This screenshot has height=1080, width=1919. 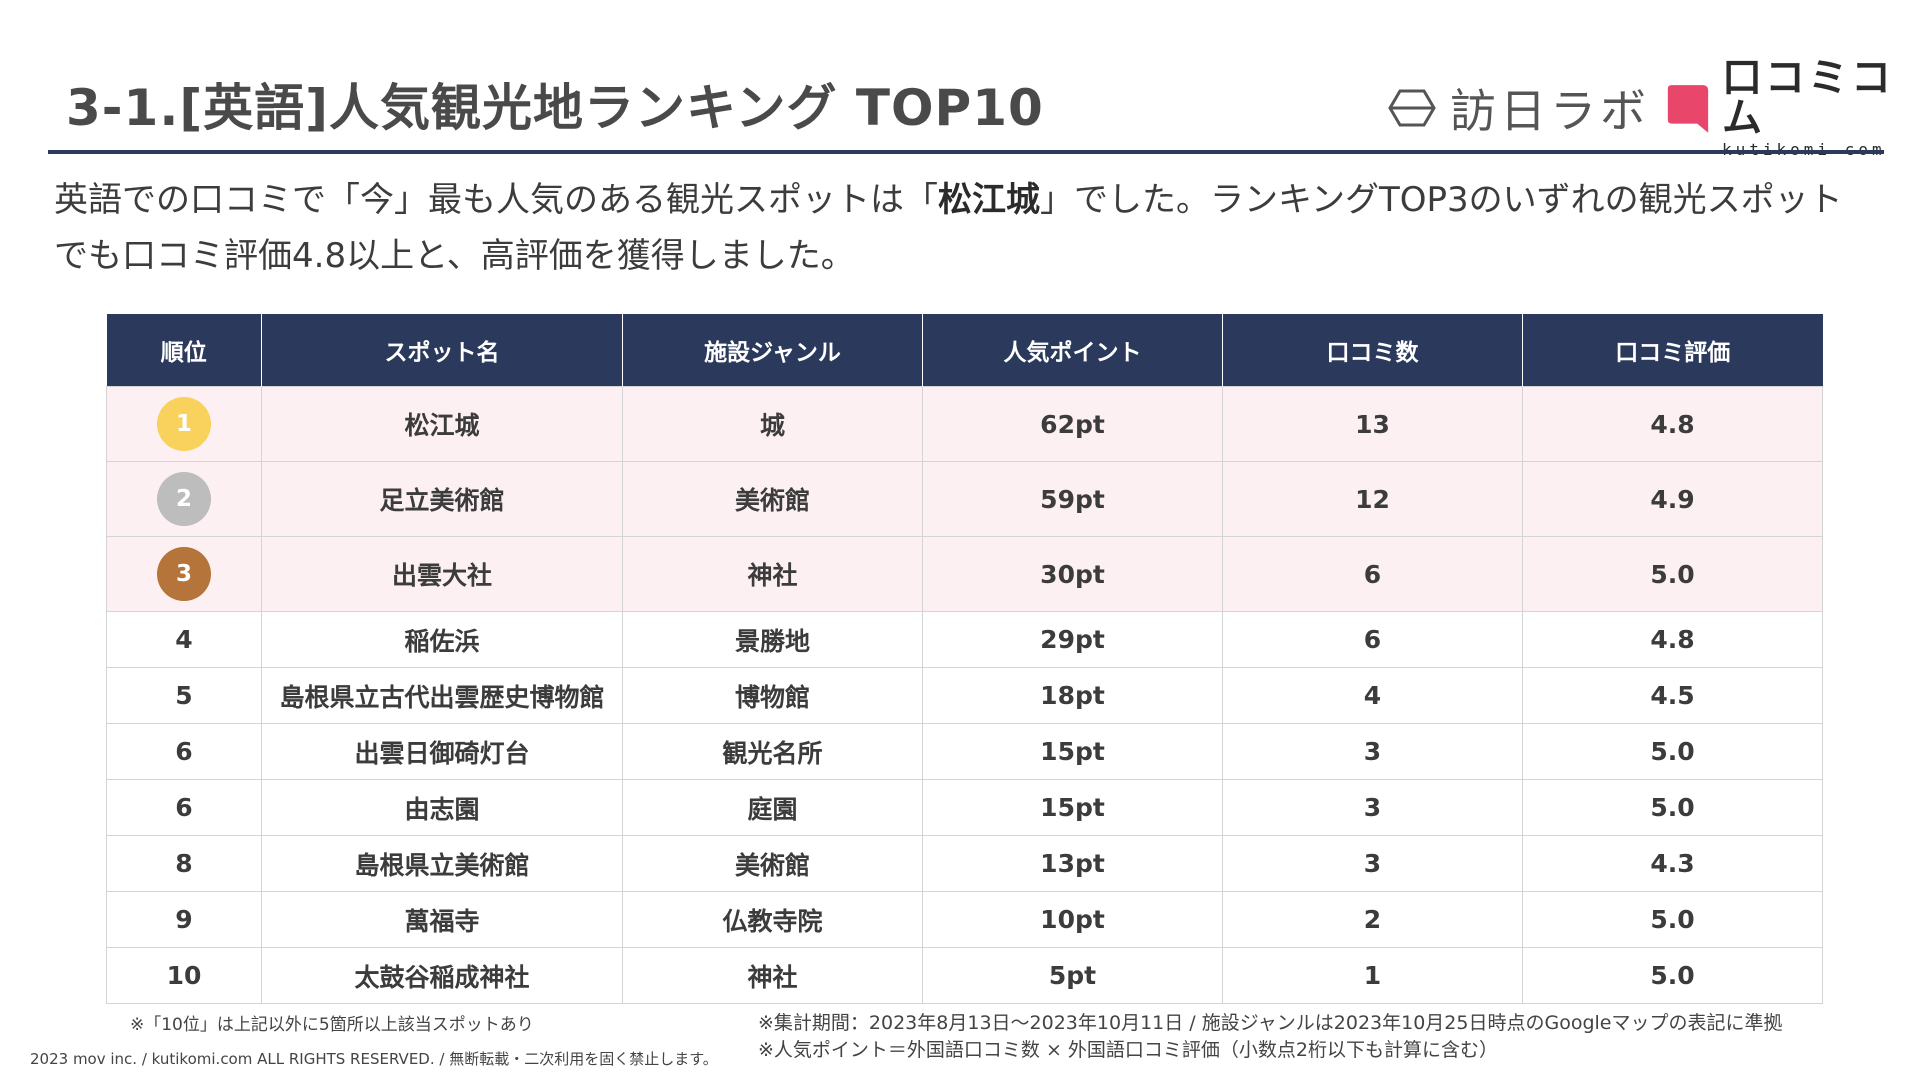 I want to click on intro-part1: 英語での口コミで「今」最も人気のある観光スポットは「, so click(x=496, y=200).